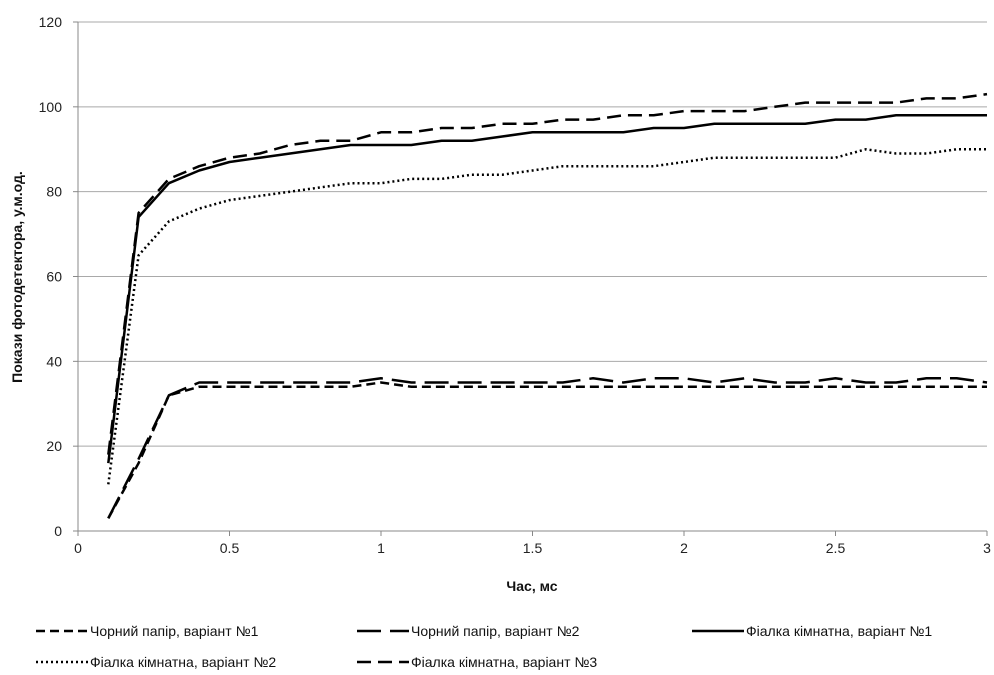  Describe the element at coordinates (54, 361) in the screenshot. I see `y-tick-label: 40` at that location.